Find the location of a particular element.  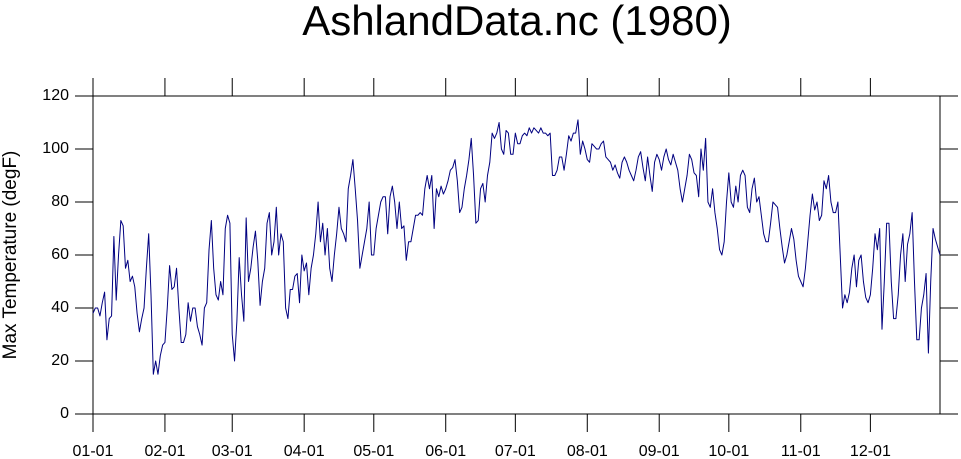

y-tick-label: 80 is located at coordinates (60, 201).